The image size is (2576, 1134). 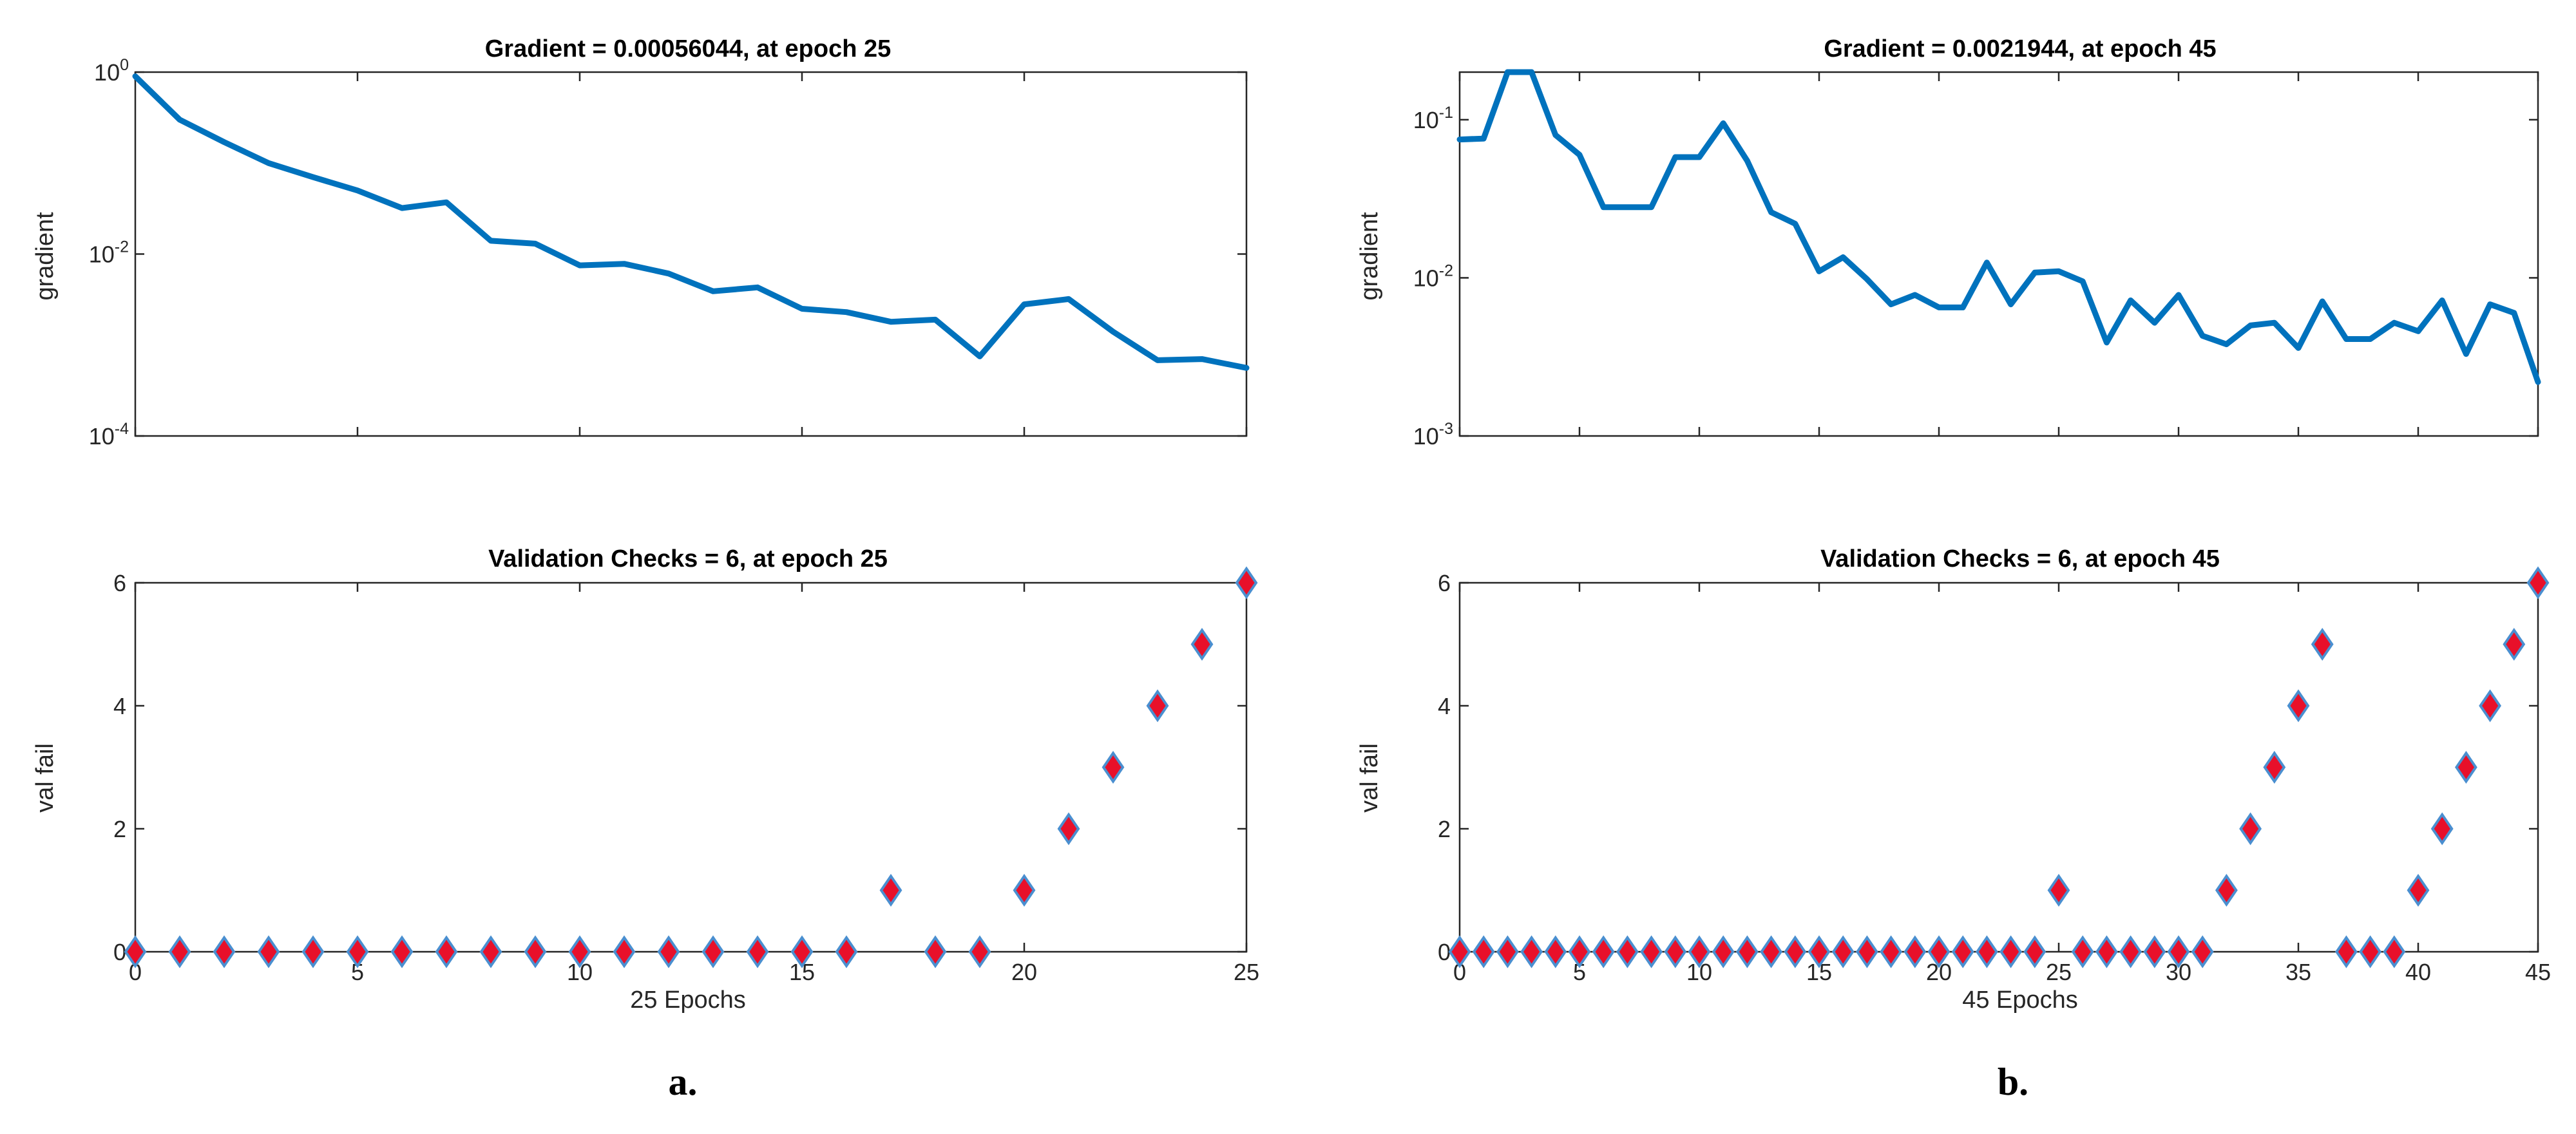 What do you see at coordinates (119, 952) in the screenshot?
I see `y-tick-label: 0` at bounding box center [119, 952].